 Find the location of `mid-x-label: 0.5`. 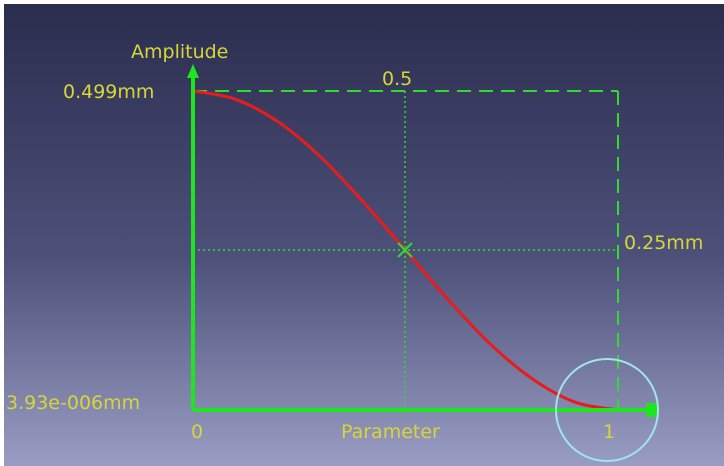

mid-x-label: 0.5 is located at coordinates (397, 79).